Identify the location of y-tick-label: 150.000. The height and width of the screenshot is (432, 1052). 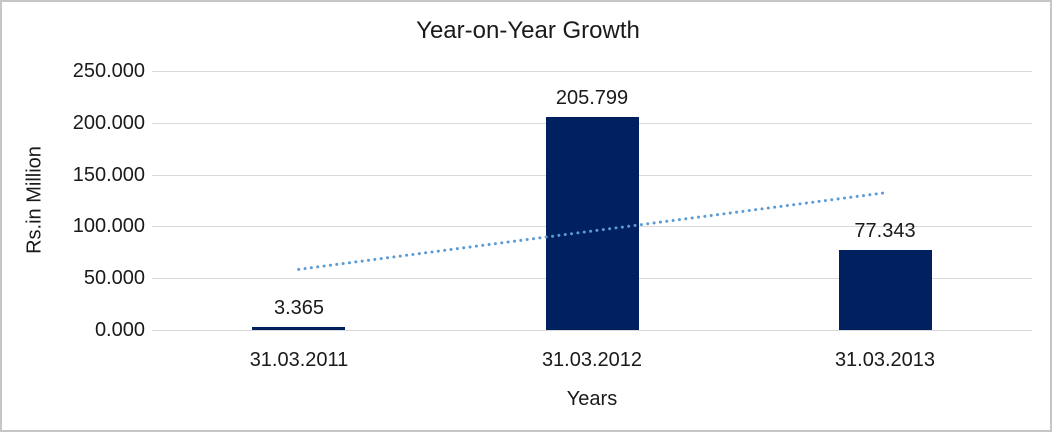
(108, 175).